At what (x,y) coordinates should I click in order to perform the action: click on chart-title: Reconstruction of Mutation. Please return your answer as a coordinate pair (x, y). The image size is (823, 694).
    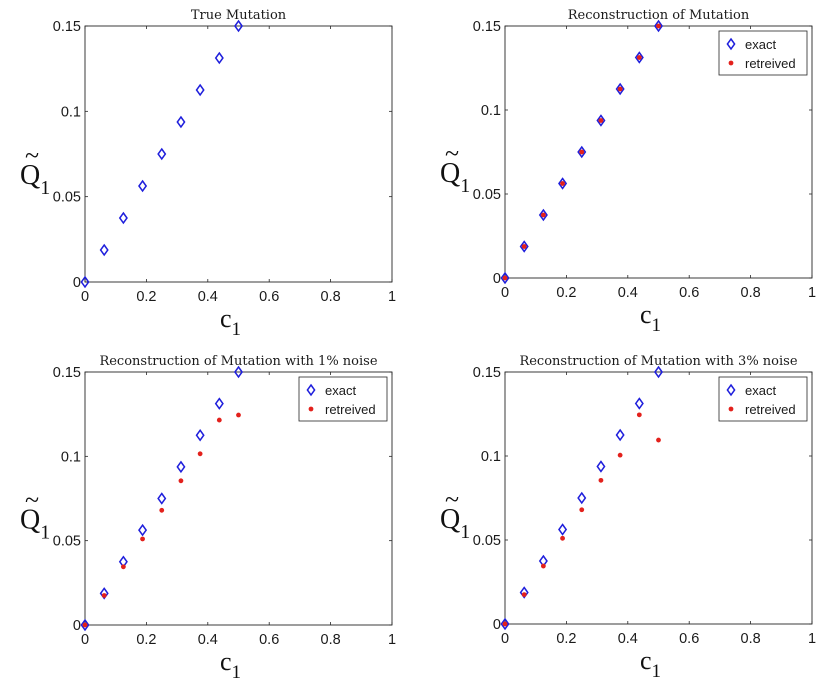
    Looking at the image, I should click on (659, 15).